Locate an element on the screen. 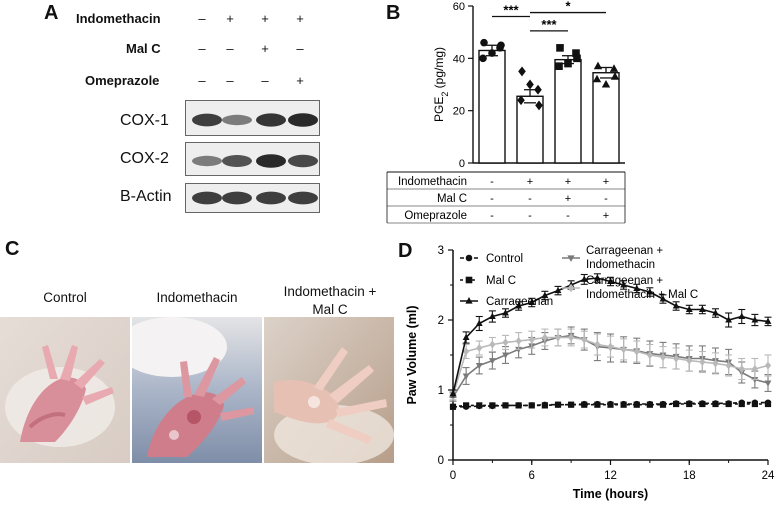  legend-label: Indomethacin is located at coordinates (620, 265).